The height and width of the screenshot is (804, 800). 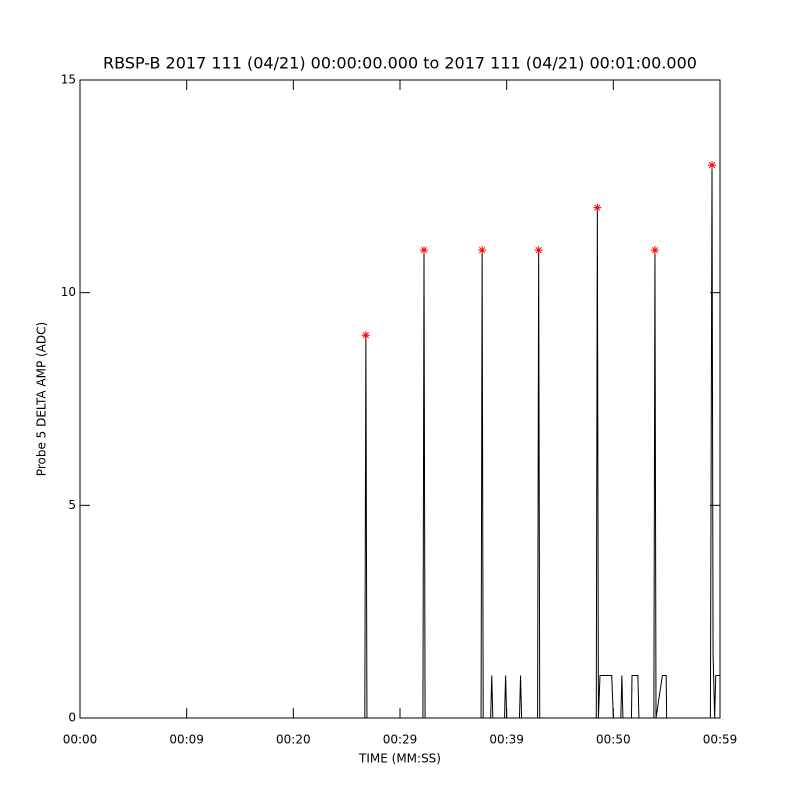 I want to click on x-tick-label: 00:39, so click(x=506, y=740).